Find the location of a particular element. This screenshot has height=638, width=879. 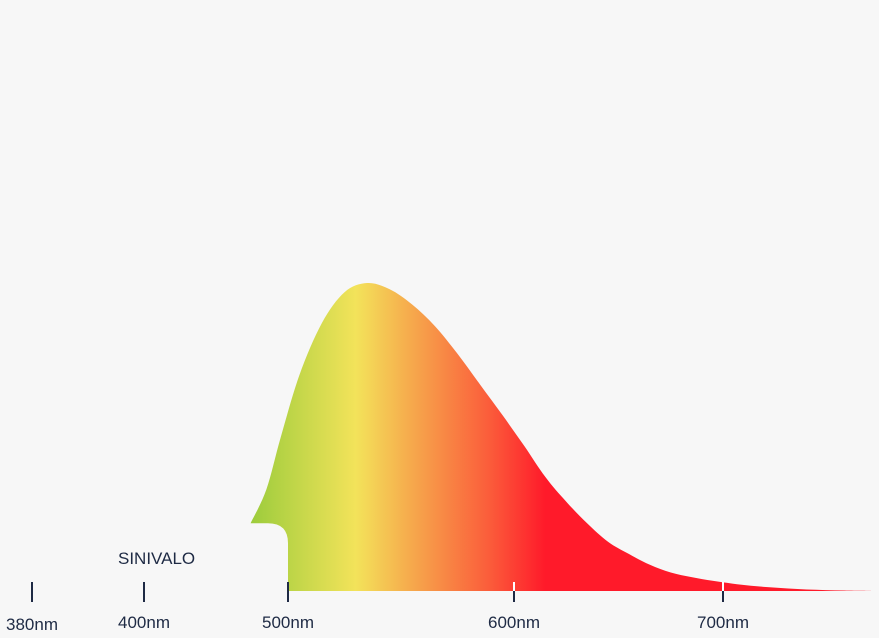

tick-label-500: 500nm is located at coordinates (288, 622).